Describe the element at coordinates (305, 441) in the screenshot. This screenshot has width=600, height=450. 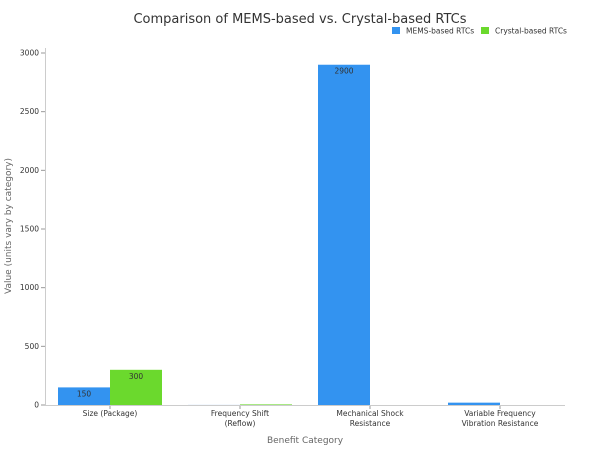
I see `x-axis-title: Benefit Category` at that location.